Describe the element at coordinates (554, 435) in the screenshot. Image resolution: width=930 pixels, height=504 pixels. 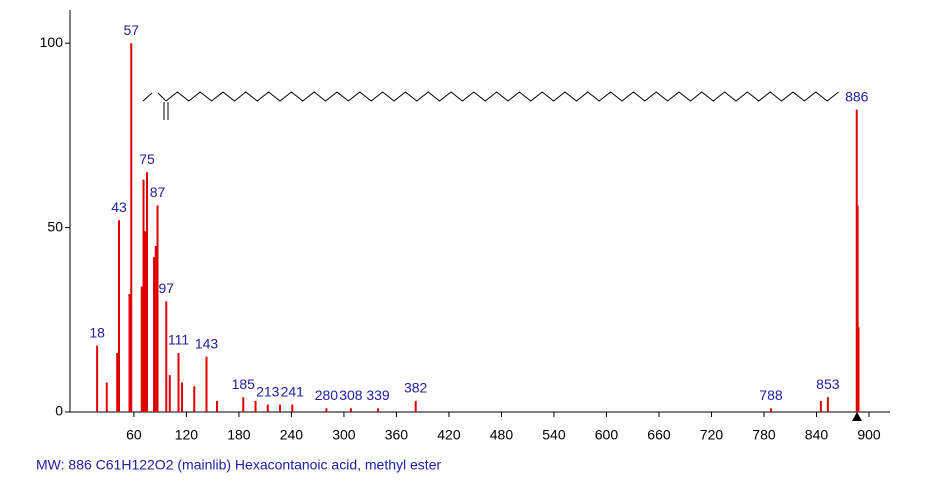
I see `x-tick-label: 540` at that location.